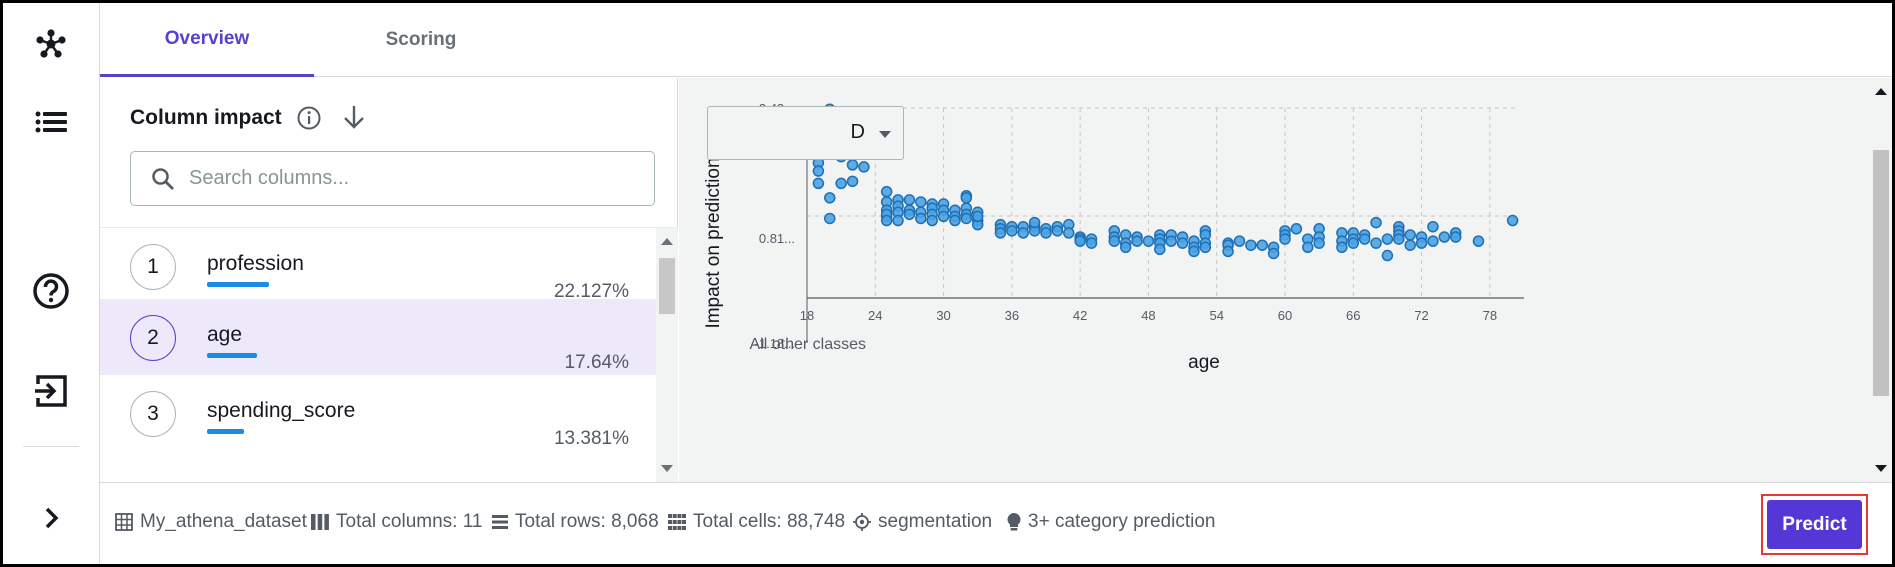 This screenshot has width=1895, height=567. I want to click on dataset-name: My_athena_dataset, so click(223, 521).